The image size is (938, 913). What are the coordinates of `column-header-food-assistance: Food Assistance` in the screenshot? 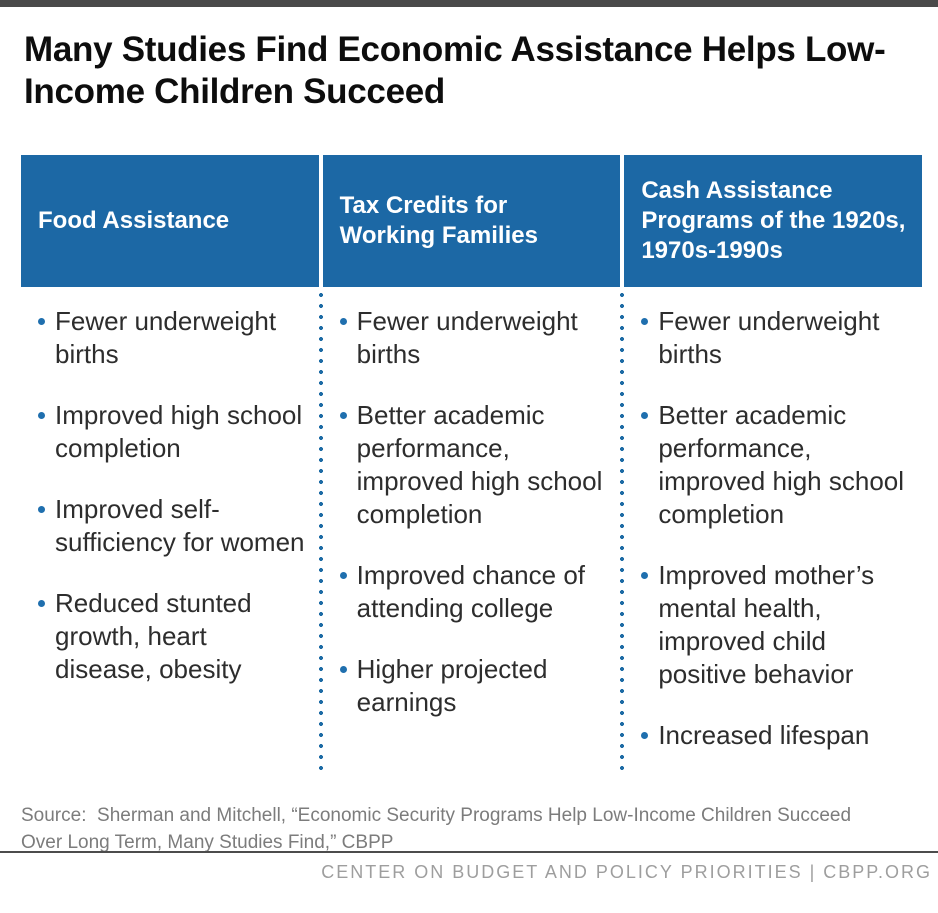 It's located at (170, 221).